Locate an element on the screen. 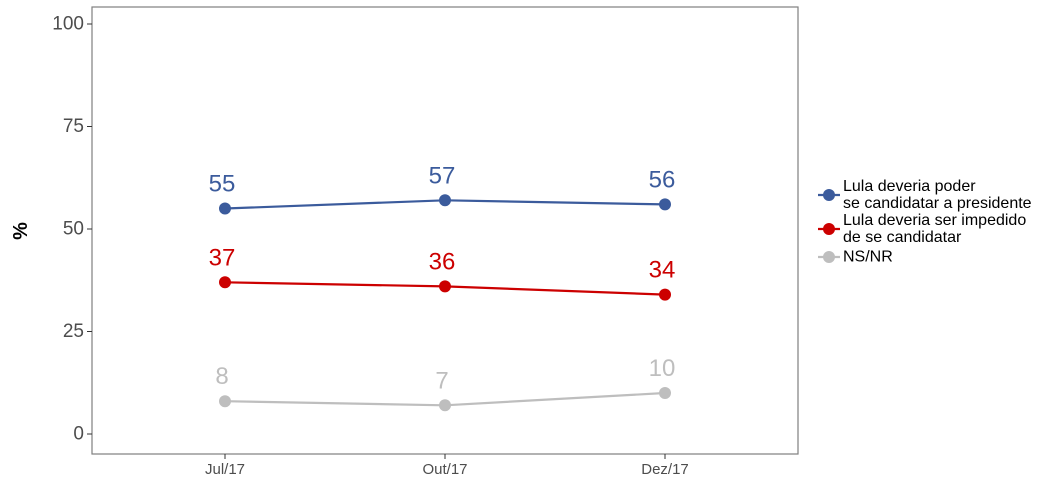 This screenshot has width=1044, height=482. x-tick-label: Out/17 is located at coordinates (444, 469).